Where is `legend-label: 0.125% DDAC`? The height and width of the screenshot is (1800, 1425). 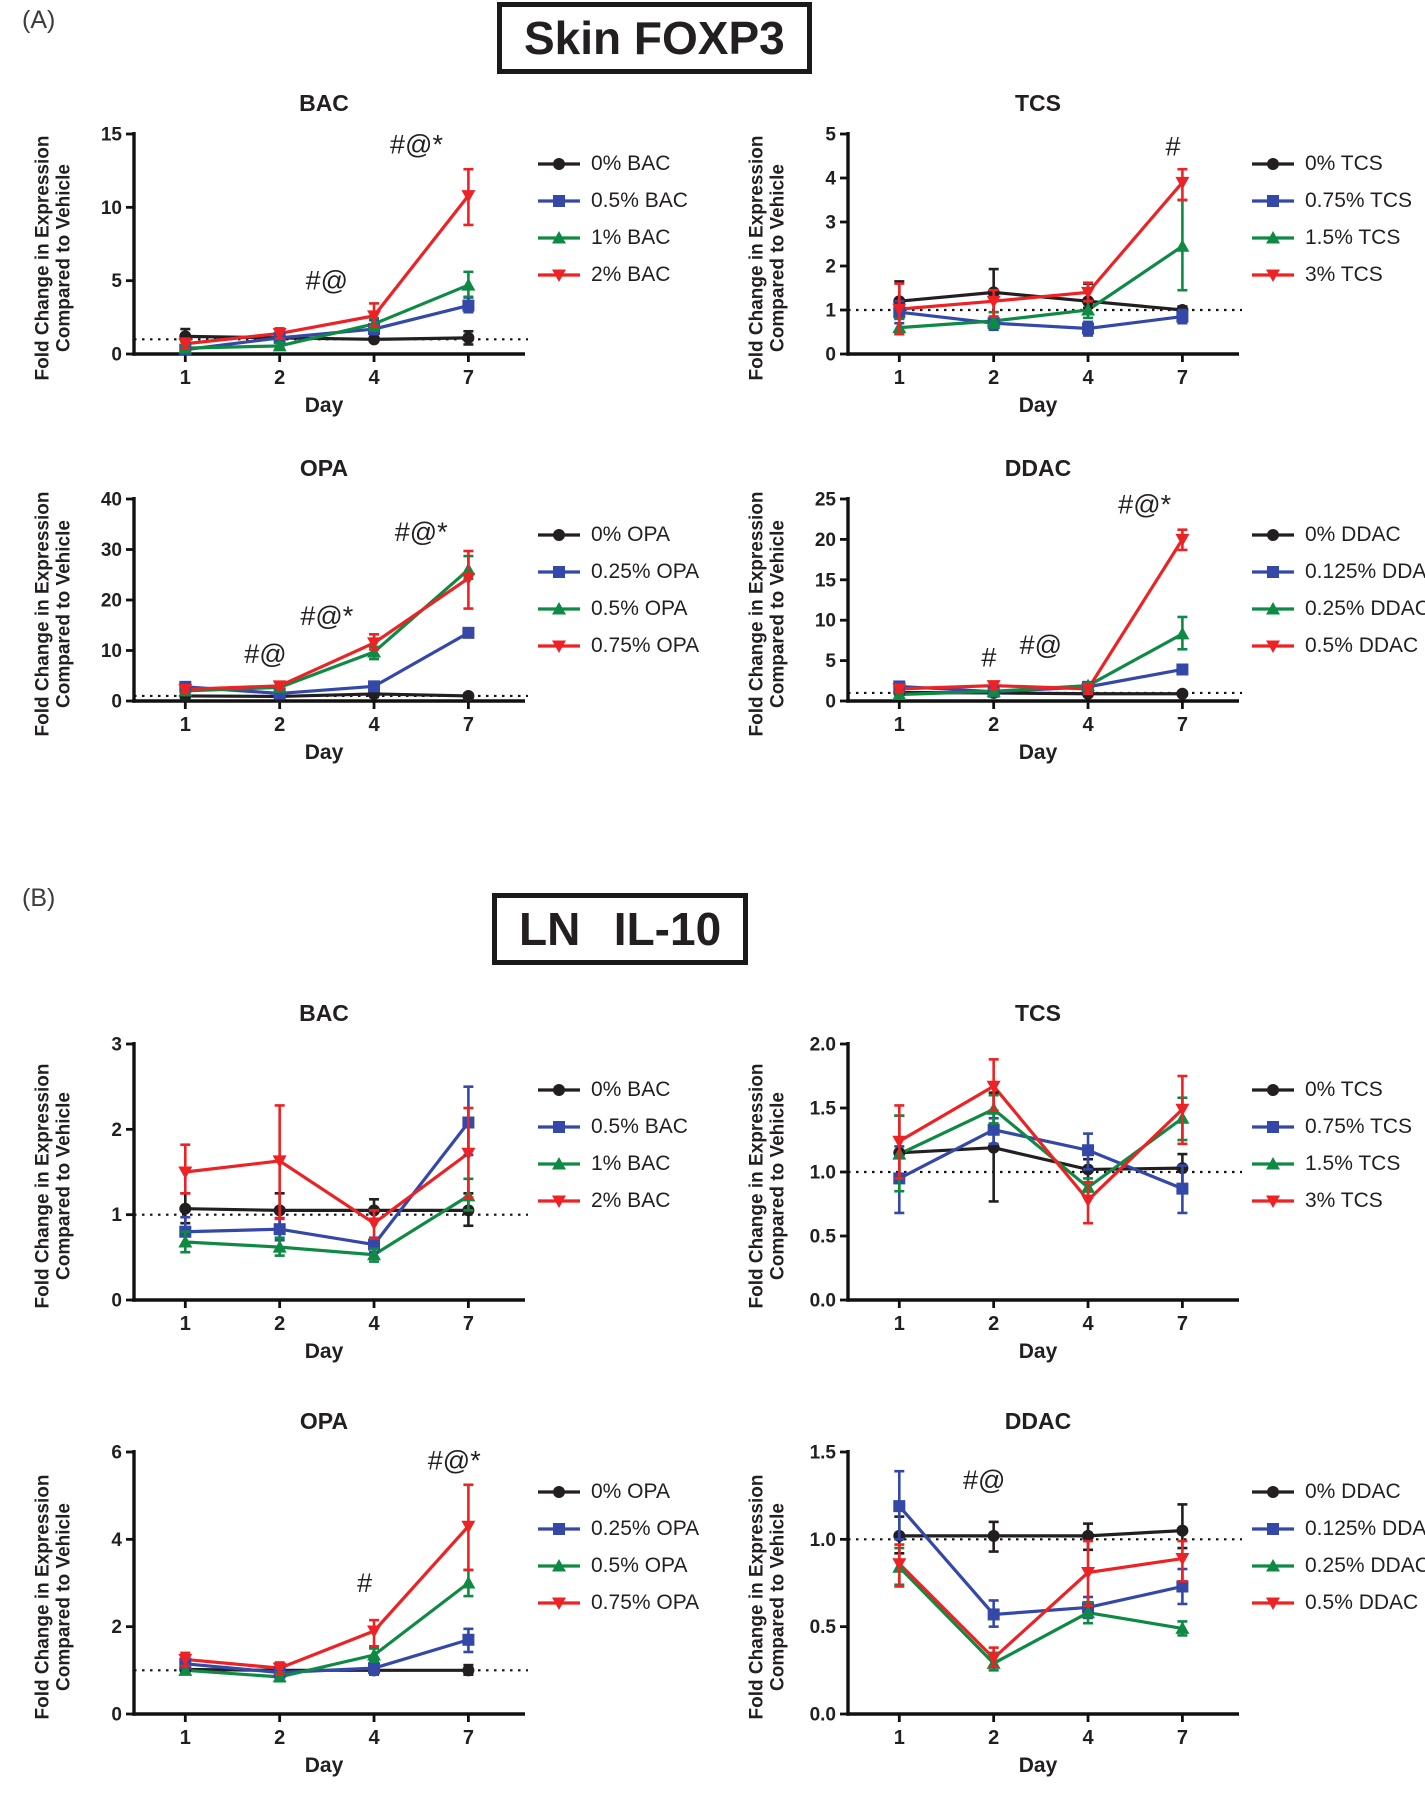
legend-label: 0.125% DDAC is located at coordinates (1365, 1528).